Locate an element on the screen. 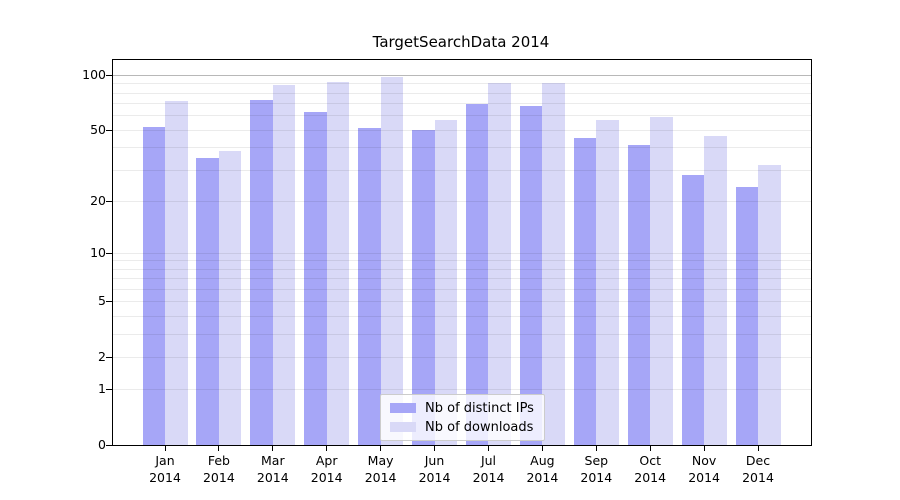  y-tick-label-100: 100 is located at coordinates (94, 74).